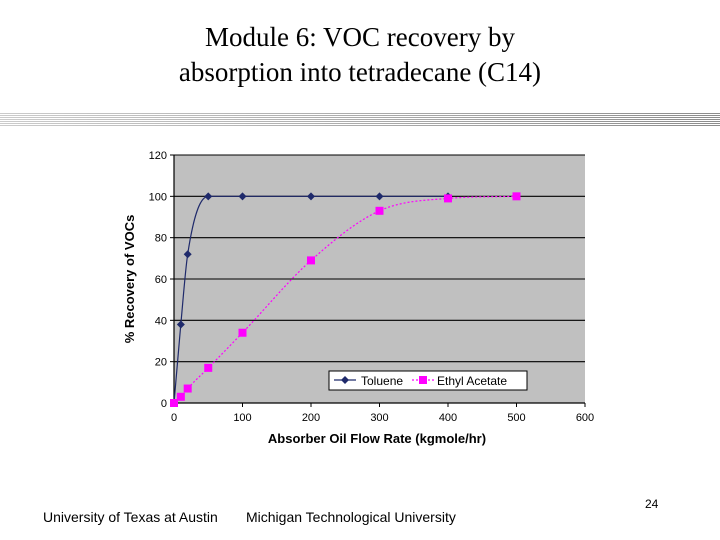 This screenshot has width=720, height=540. What do you see at coordinates (129, 279) in the screenshot?
I see `y-axis-label: % Recovery of VOCs` at bounding box center [129, 279].